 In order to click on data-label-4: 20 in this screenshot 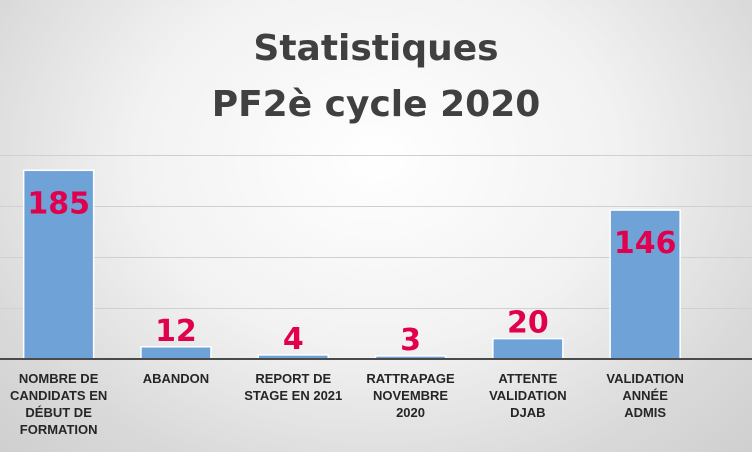, I will do `click(528, 323)`.